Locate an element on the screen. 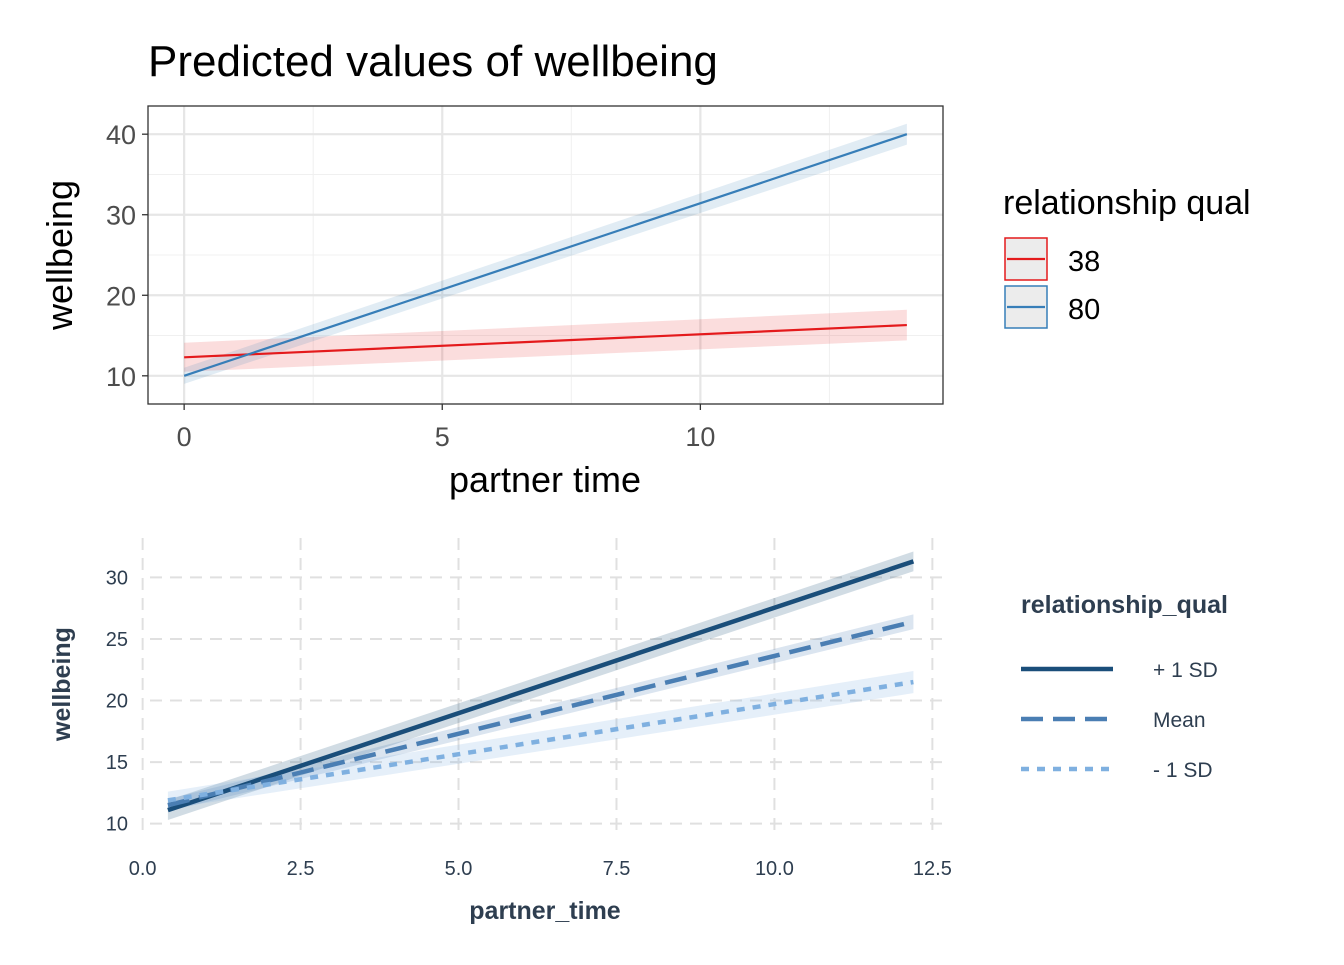 The height and width of the screenshot is (965, 1344). bottom-x-tick-label: 5.0 is located at coordinates (459, 869).